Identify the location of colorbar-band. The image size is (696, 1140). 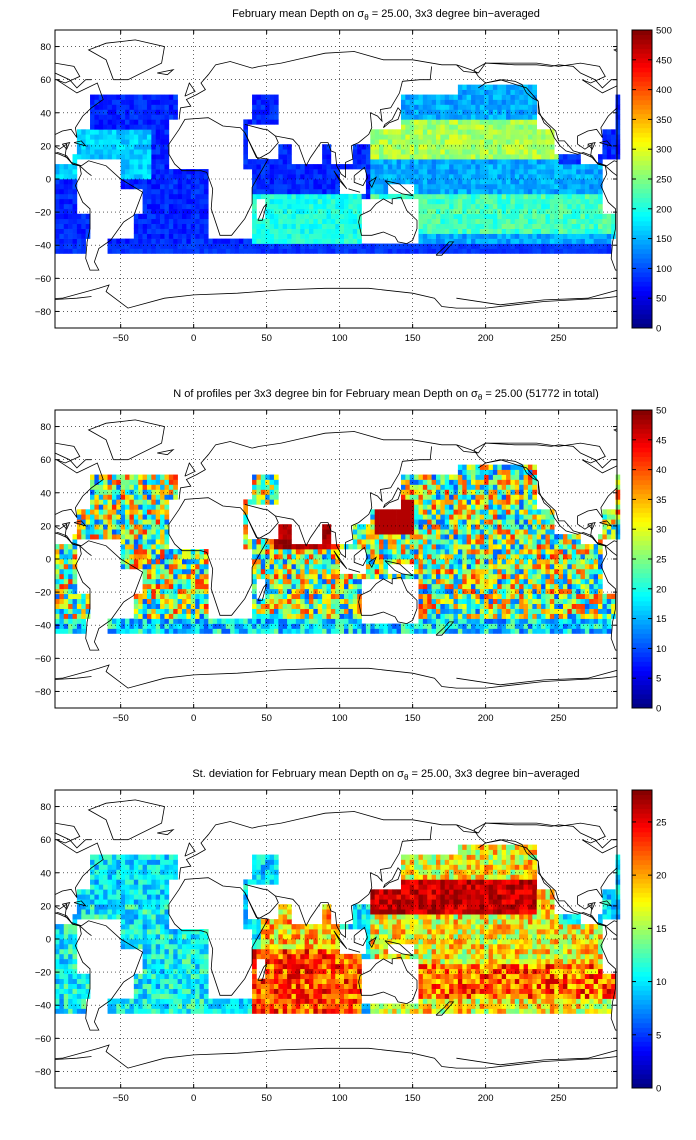
(642, 177).